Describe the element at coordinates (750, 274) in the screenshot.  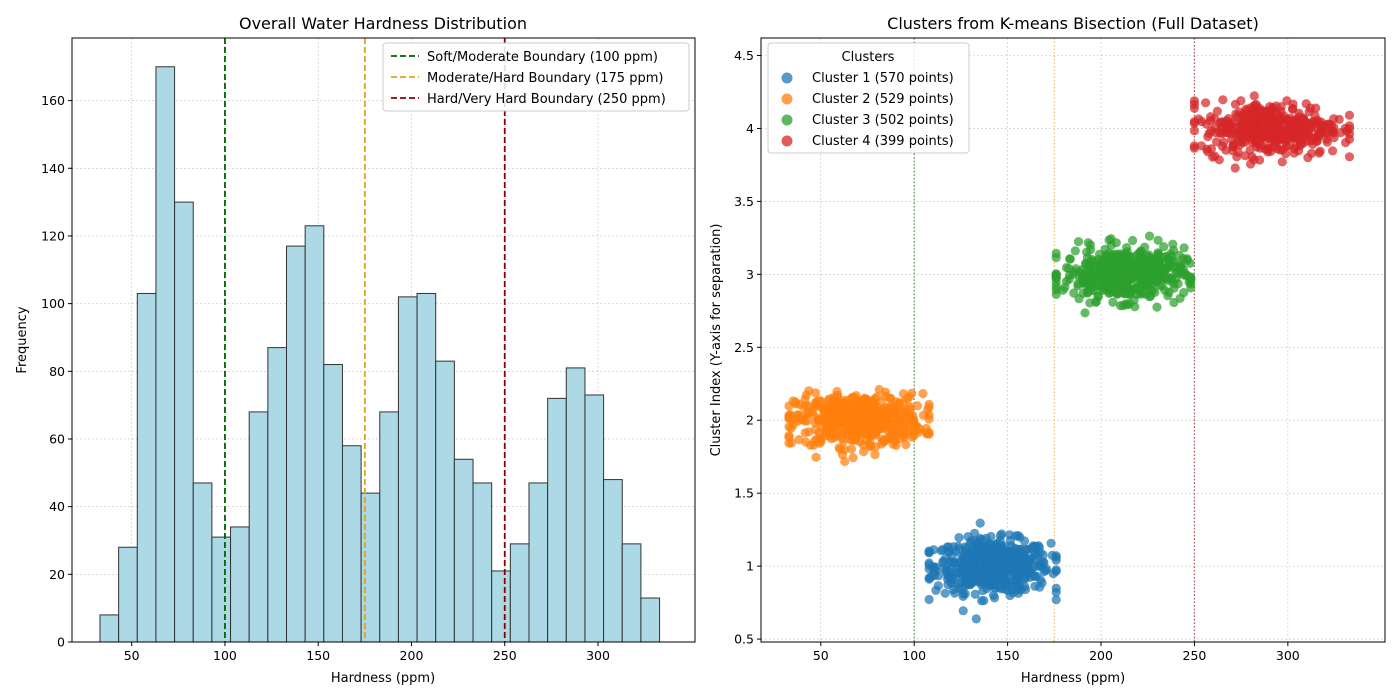
I see `y-tick-label: 3` at that location.